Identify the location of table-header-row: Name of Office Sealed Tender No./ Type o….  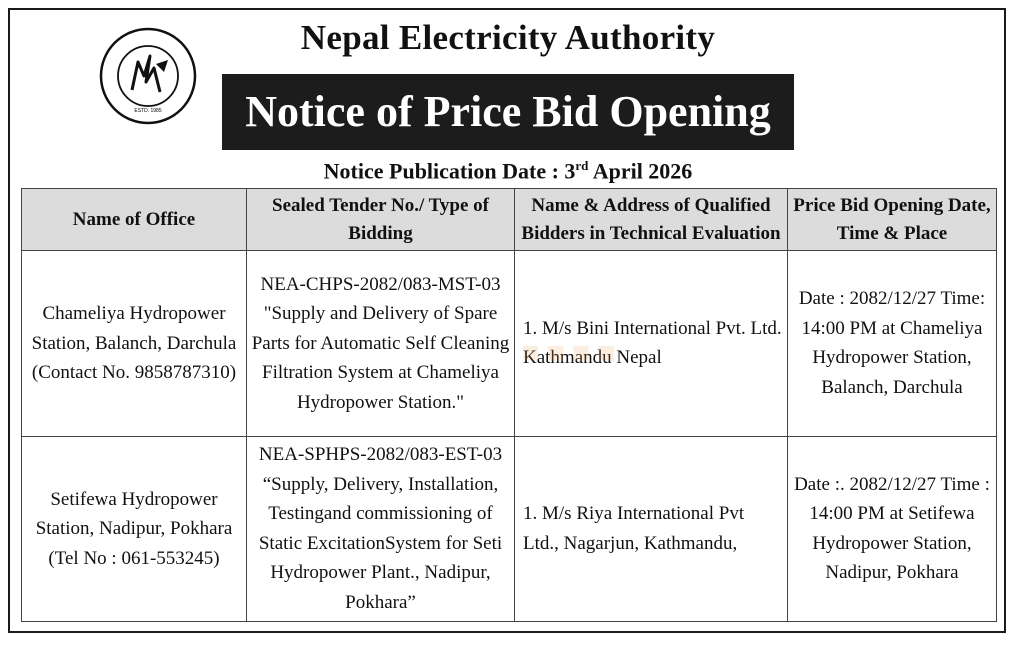
(509, 219).